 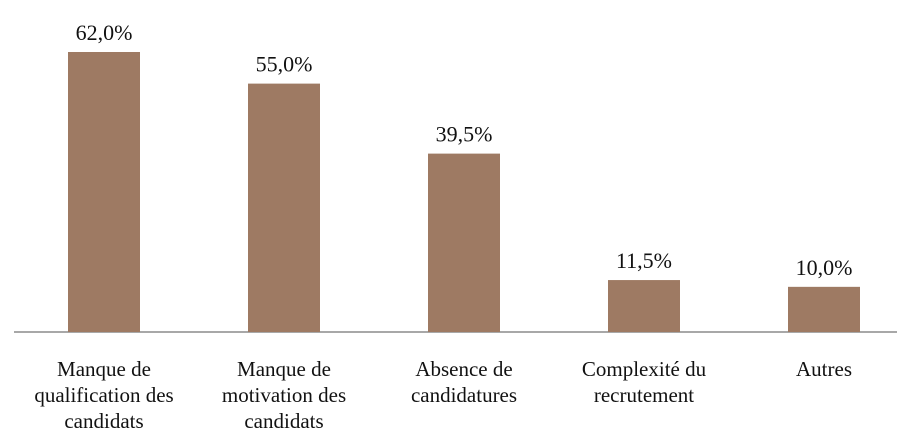 I want to click on x-tick-label: Manque de qualification des candidats, so click(x=104, y=395).